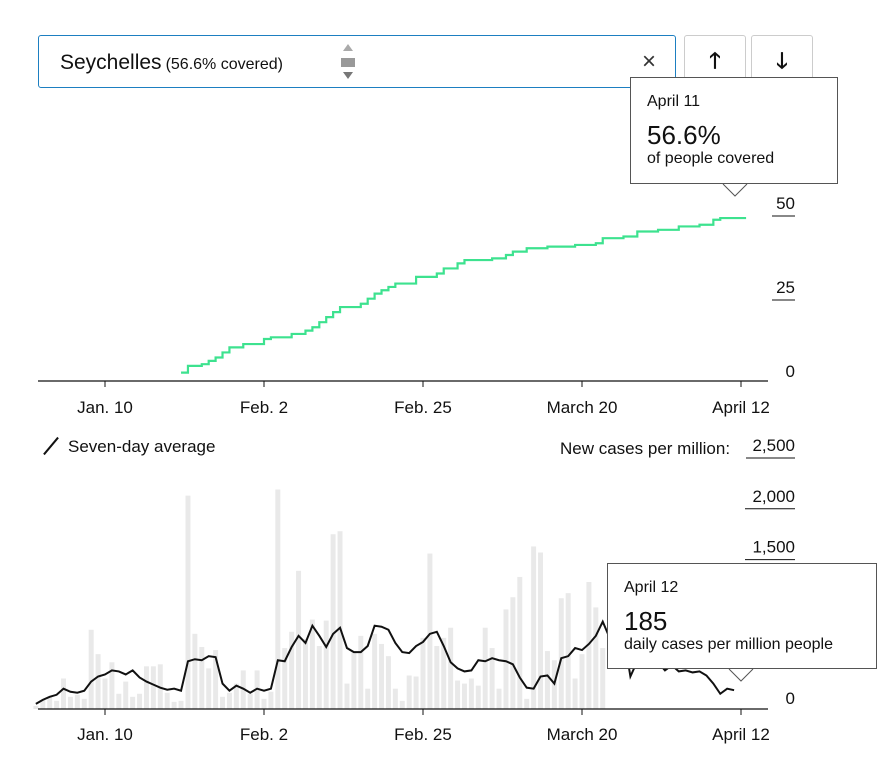 The image size is (890, 759). Describe the element at coordinates (348, 75) in the screenshot. I see `chevron-down-icon` at that location.